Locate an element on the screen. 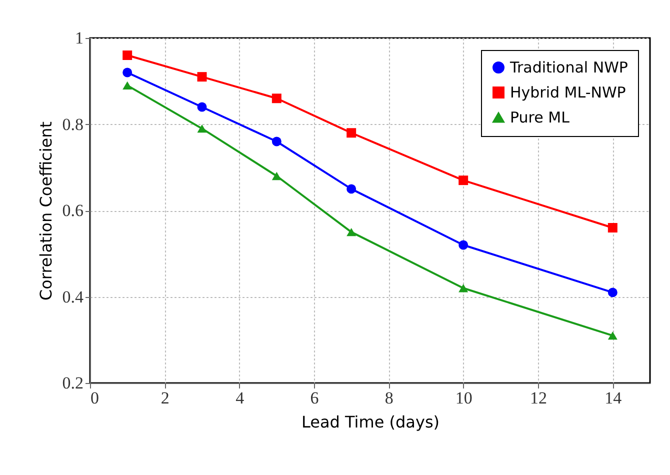 The height and width of the screenshot is (475, 670). y-tick-label: 1 is located at coordinates (79, 38).